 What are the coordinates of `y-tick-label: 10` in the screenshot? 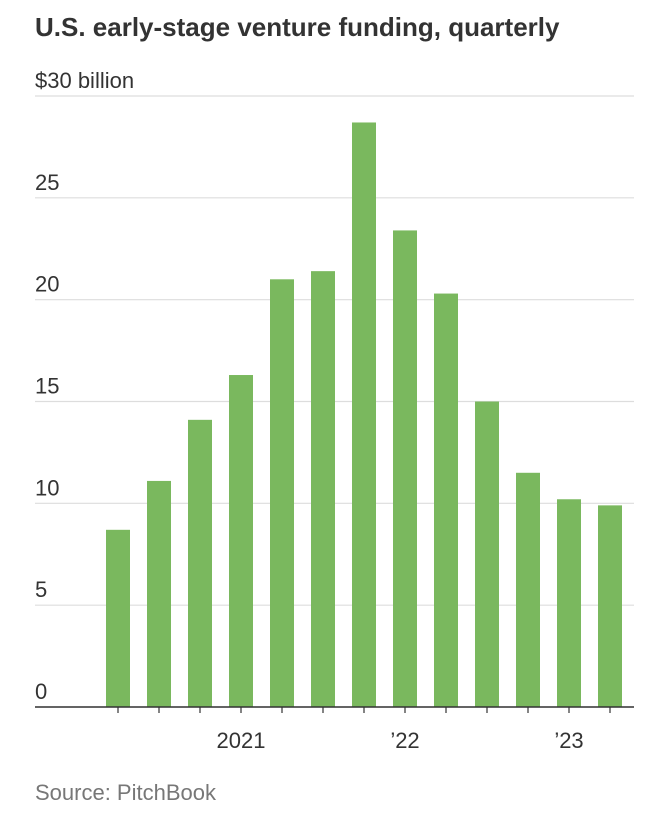 It's located at (47, 487).